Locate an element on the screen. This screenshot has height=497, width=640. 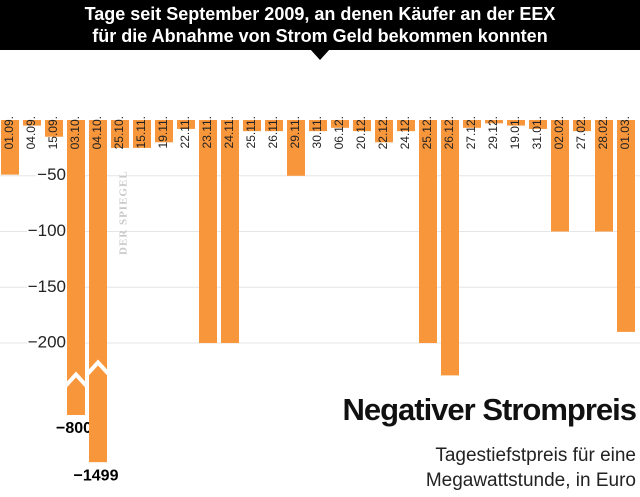
y-tick-label: −200 is located at coordinates (47, 342).